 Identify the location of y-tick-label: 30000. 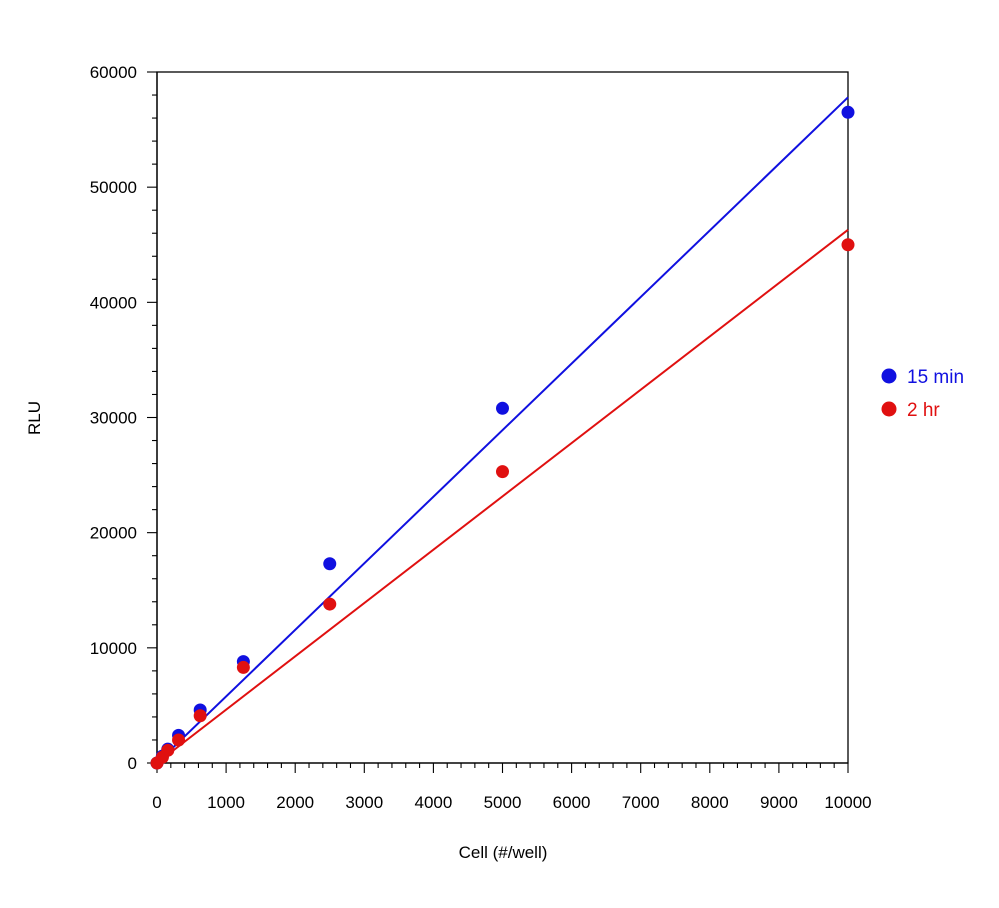
(113, 418).